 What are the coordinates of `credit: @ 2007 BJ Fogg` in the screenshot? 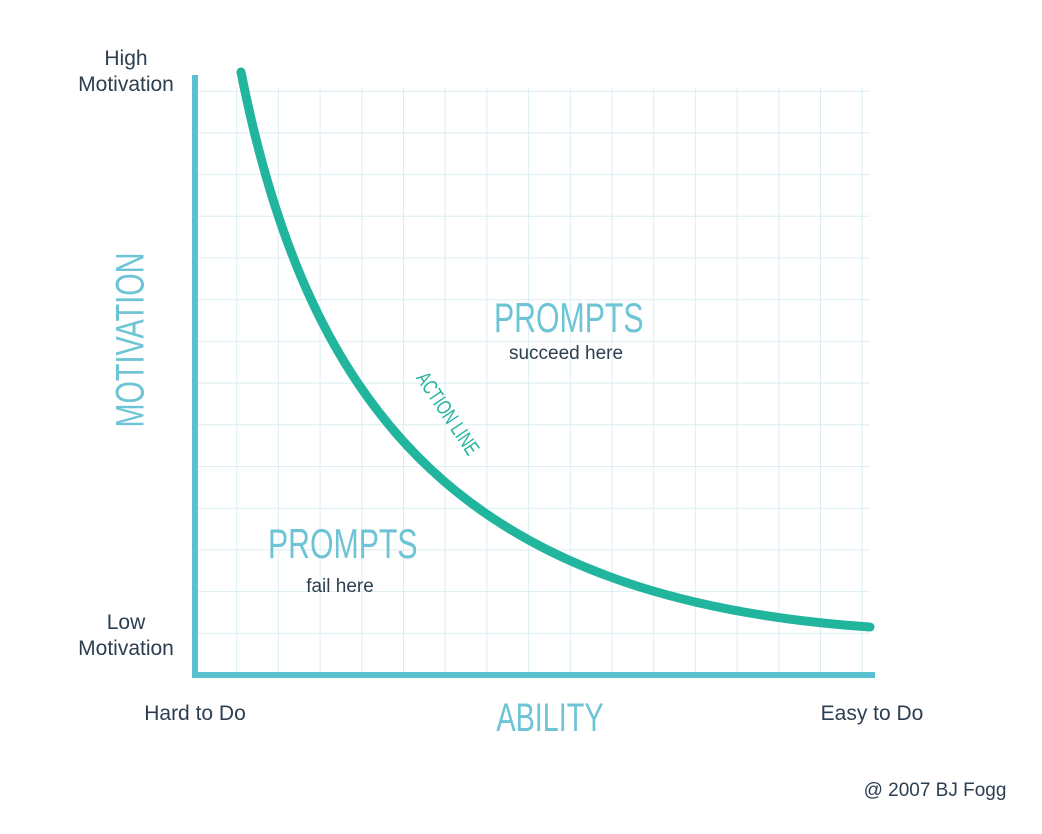 It's located at (935, 790).